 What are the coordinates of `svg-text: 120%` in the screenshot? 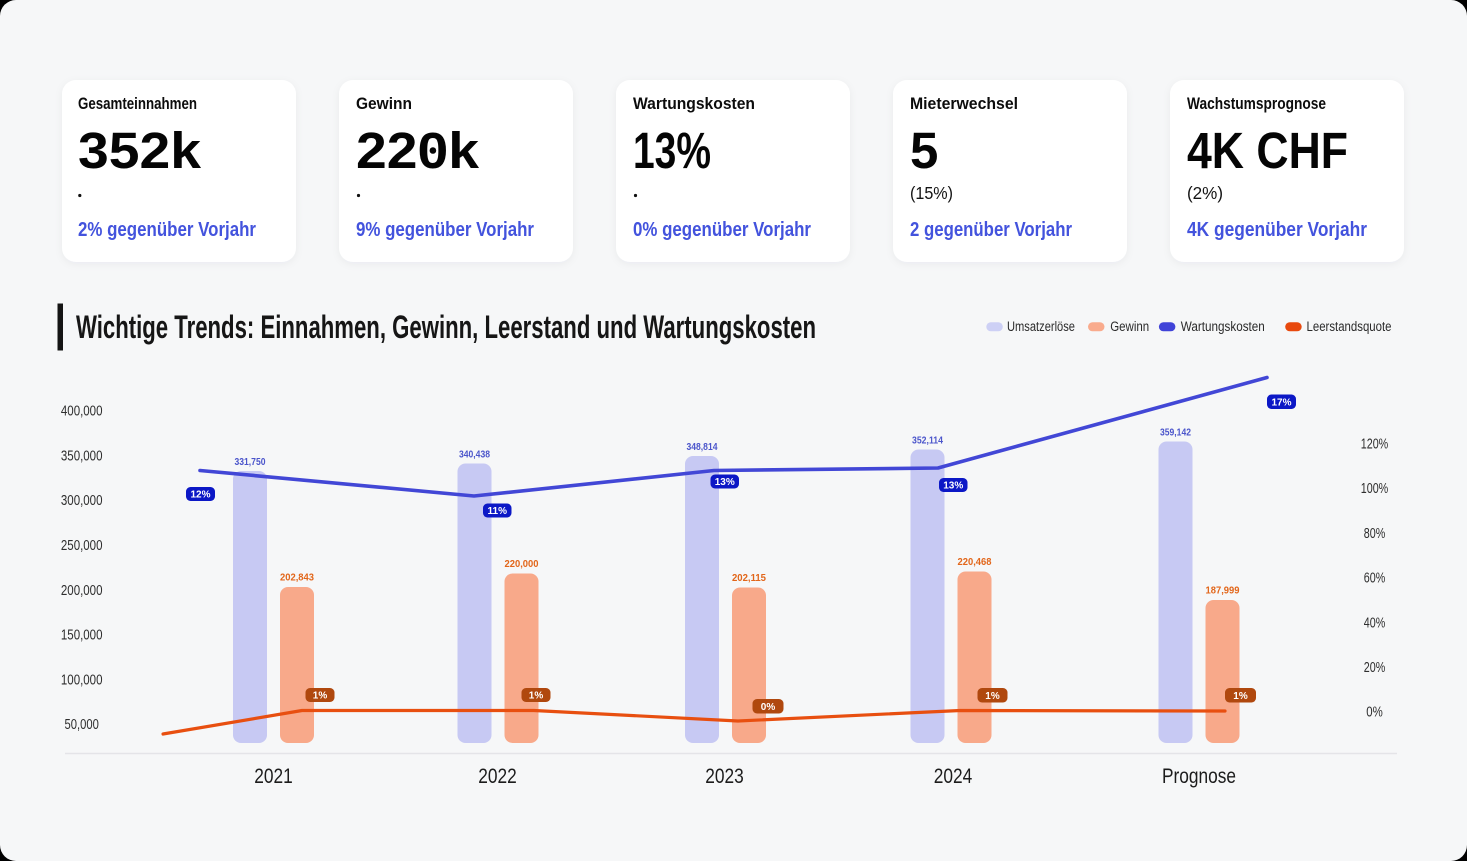 It's located at (1375, 445).